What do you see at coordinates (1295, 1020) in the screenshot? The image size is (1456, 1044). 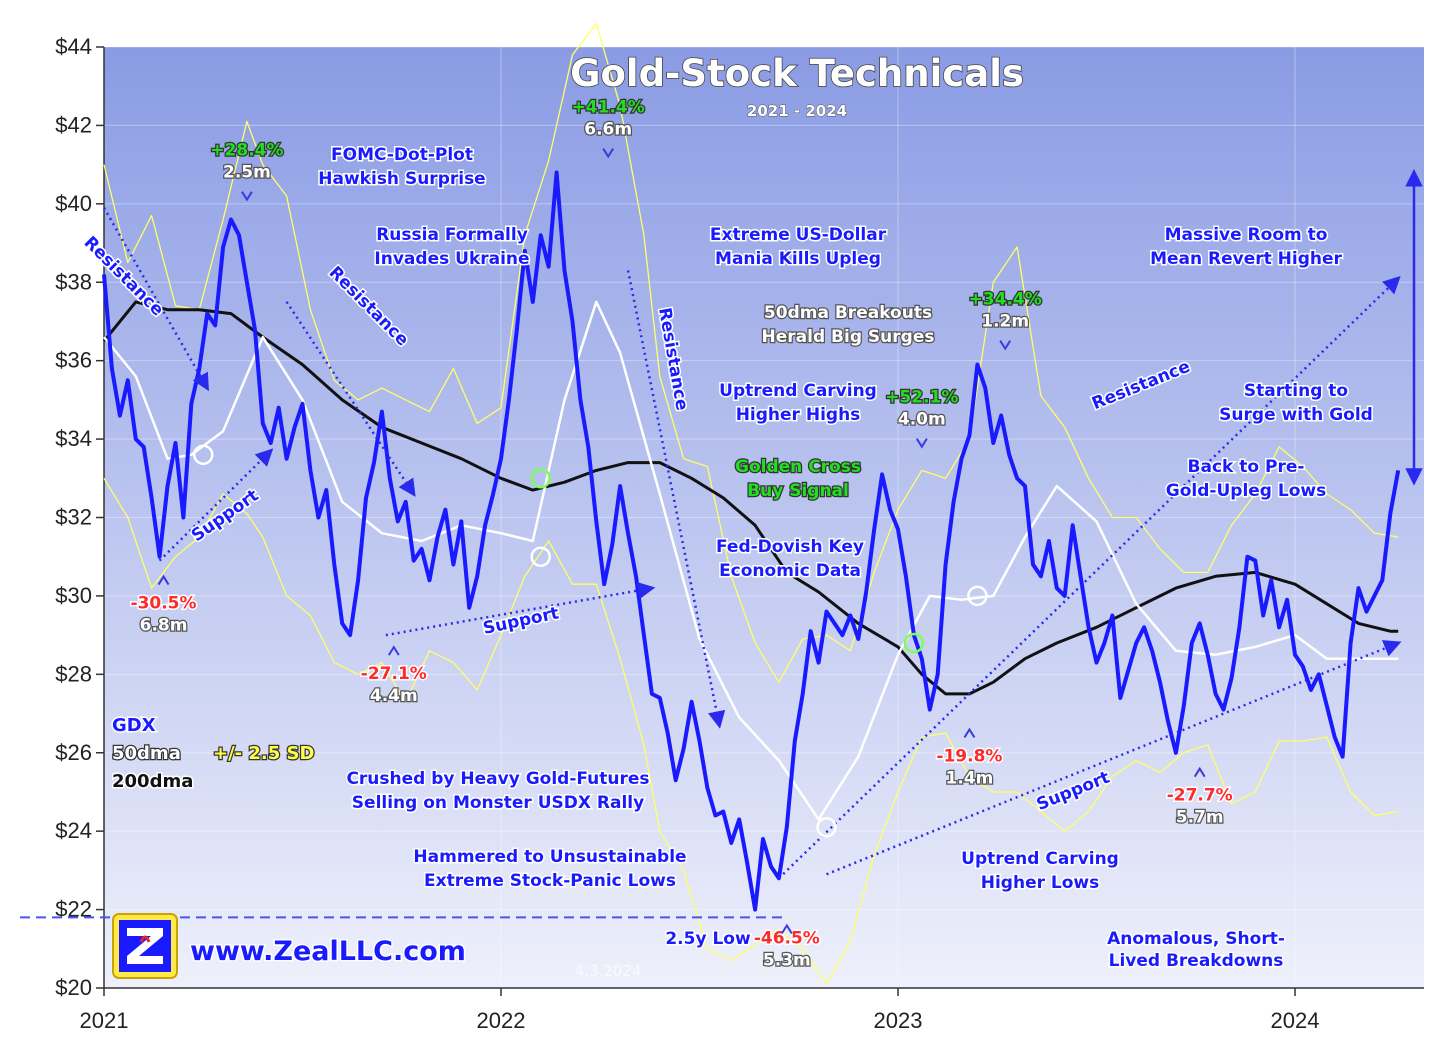 I see `x-tick-label: 2024` at bounding box center [1295, 1020].